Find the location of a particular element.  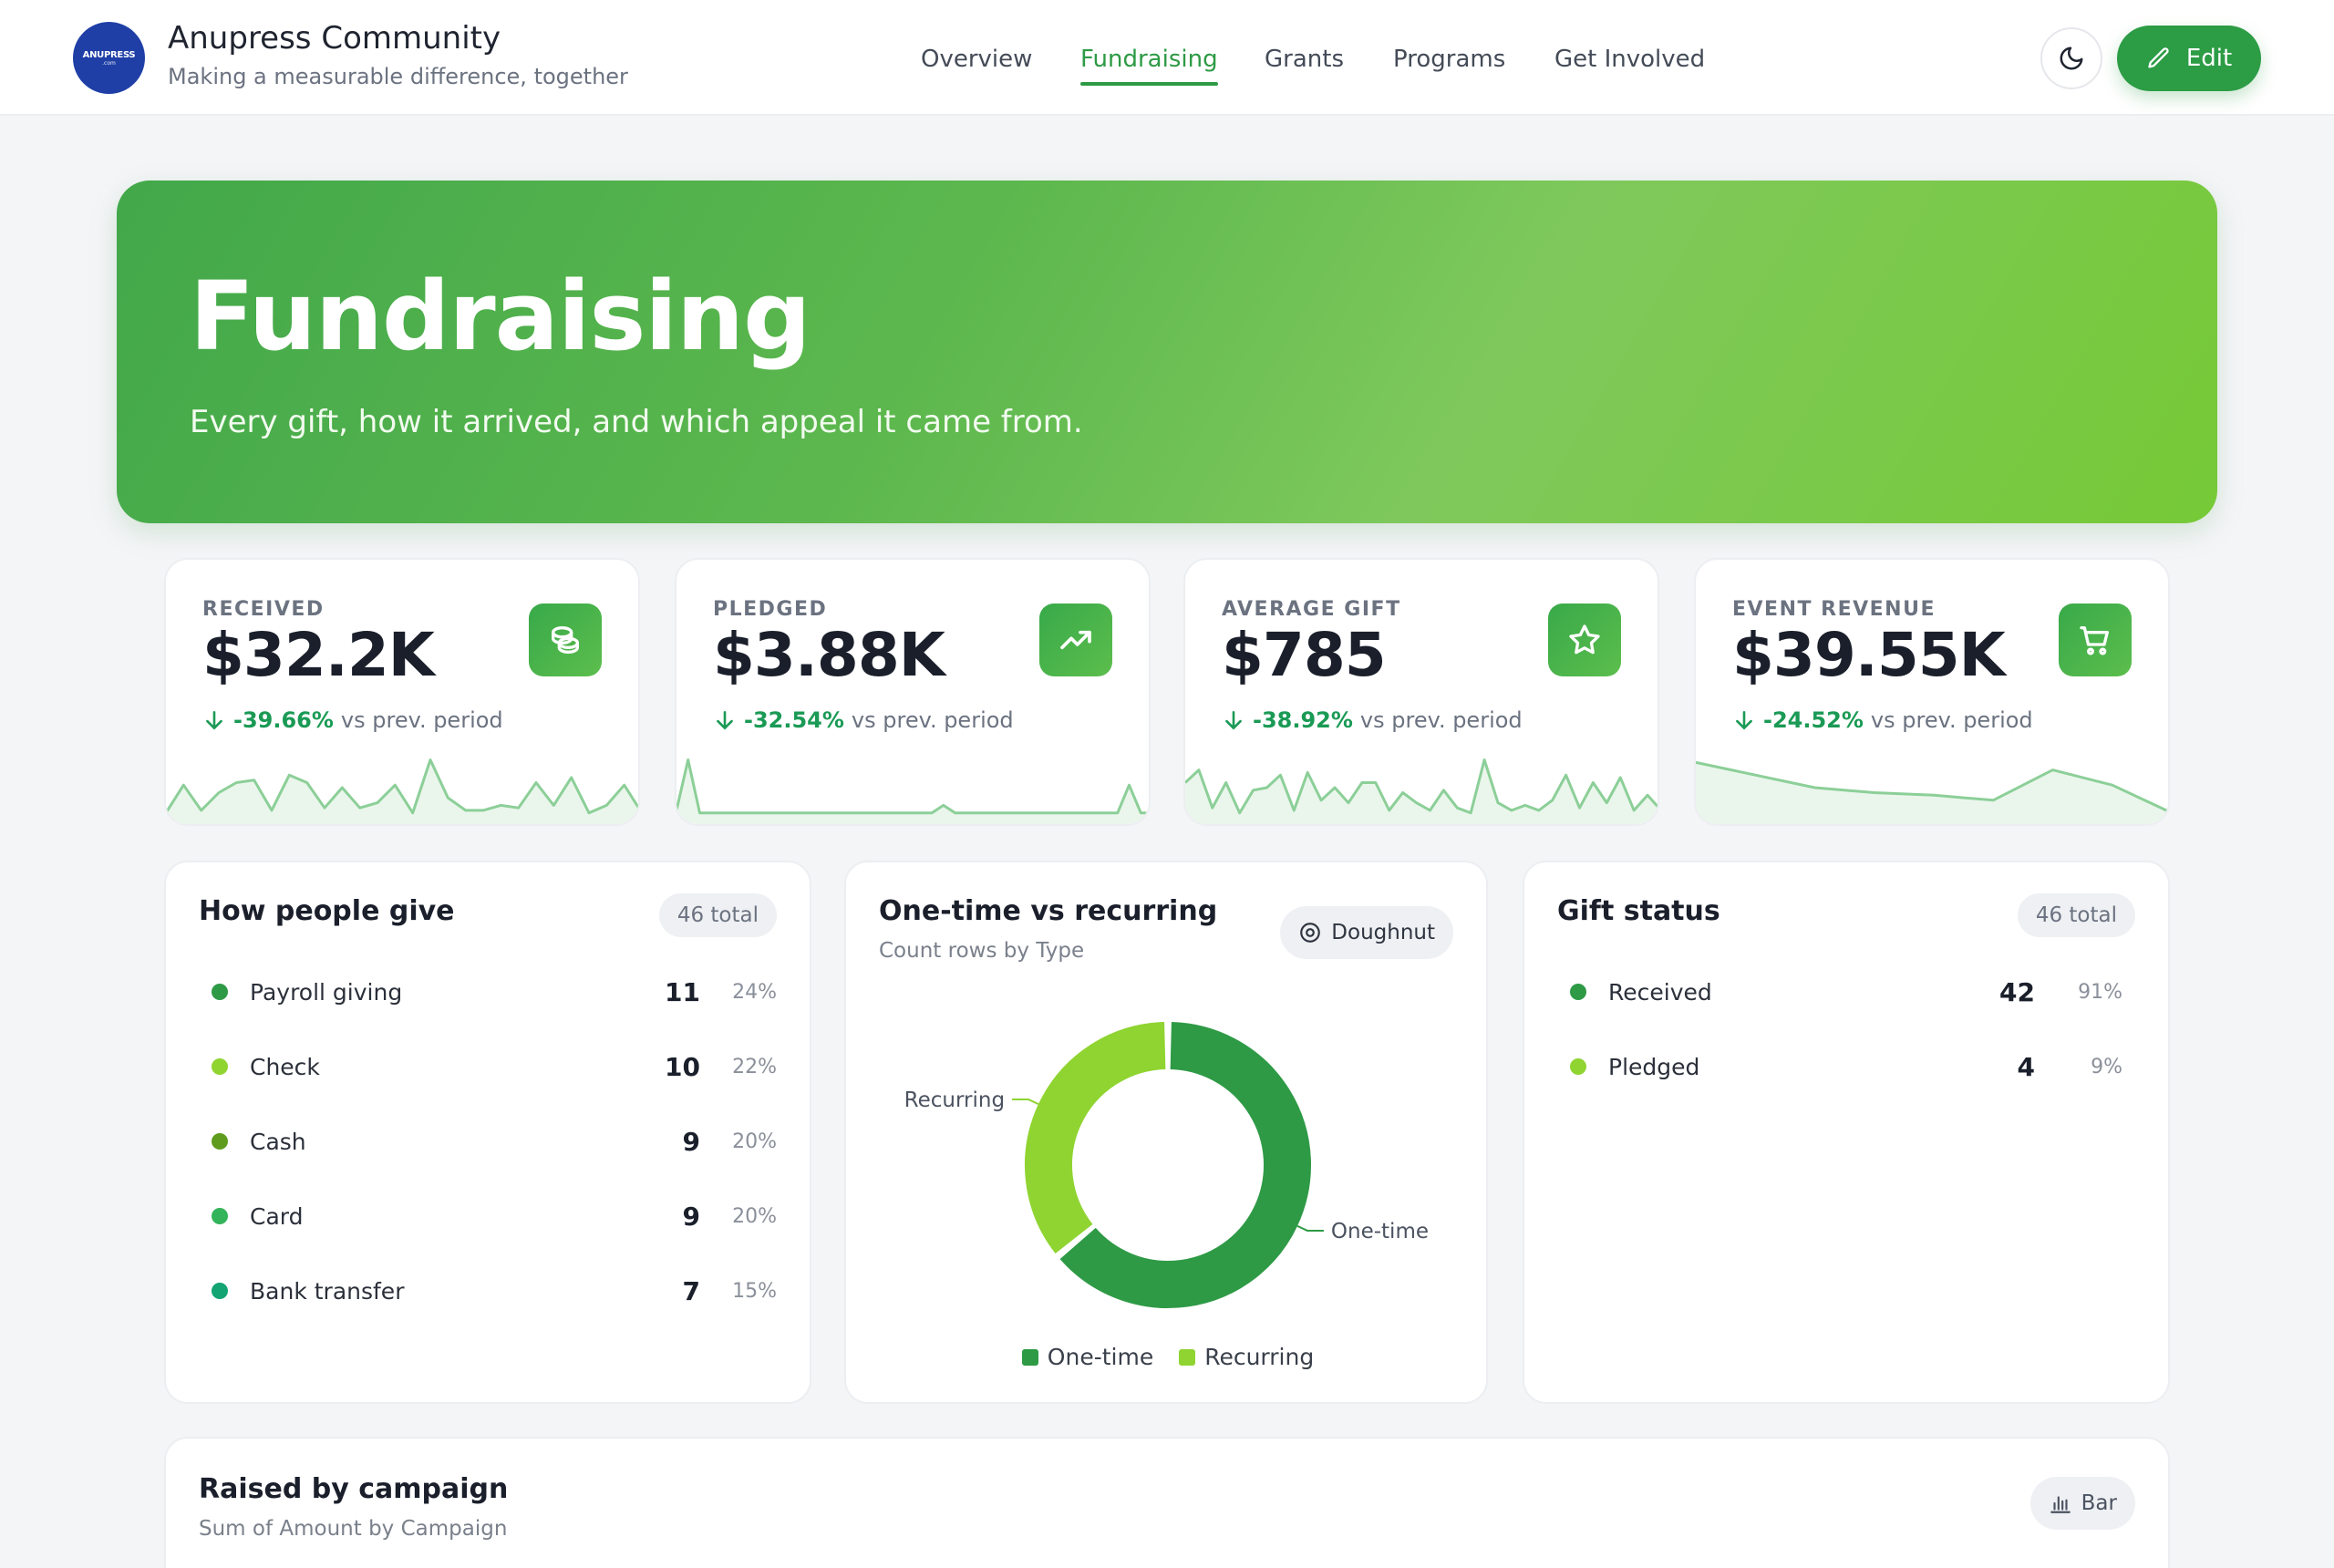

list-item: Cash 9 20% is located at coordinates (490, 1141).